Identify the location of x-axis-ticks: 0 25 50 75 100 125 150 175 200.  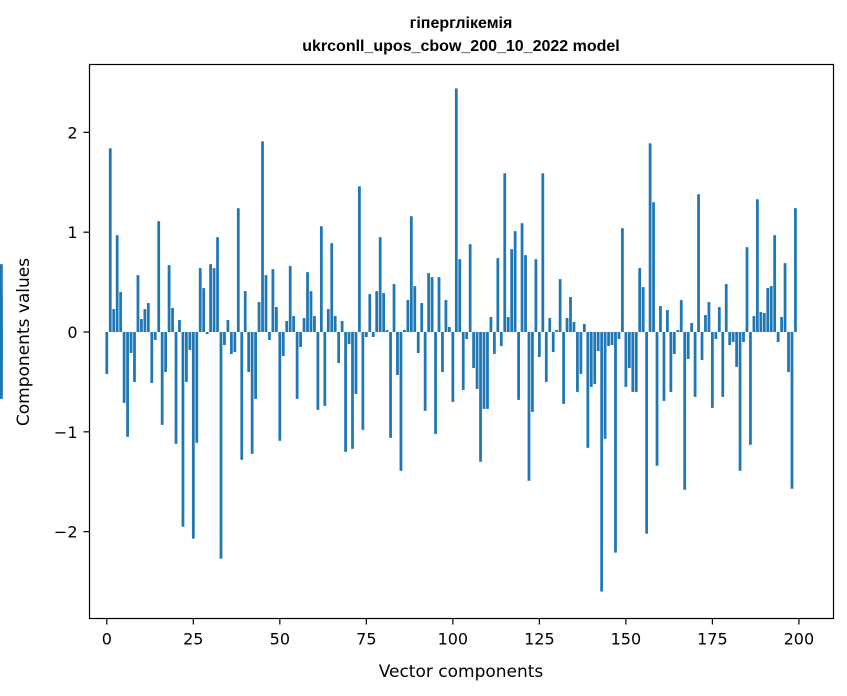
(458, 633).